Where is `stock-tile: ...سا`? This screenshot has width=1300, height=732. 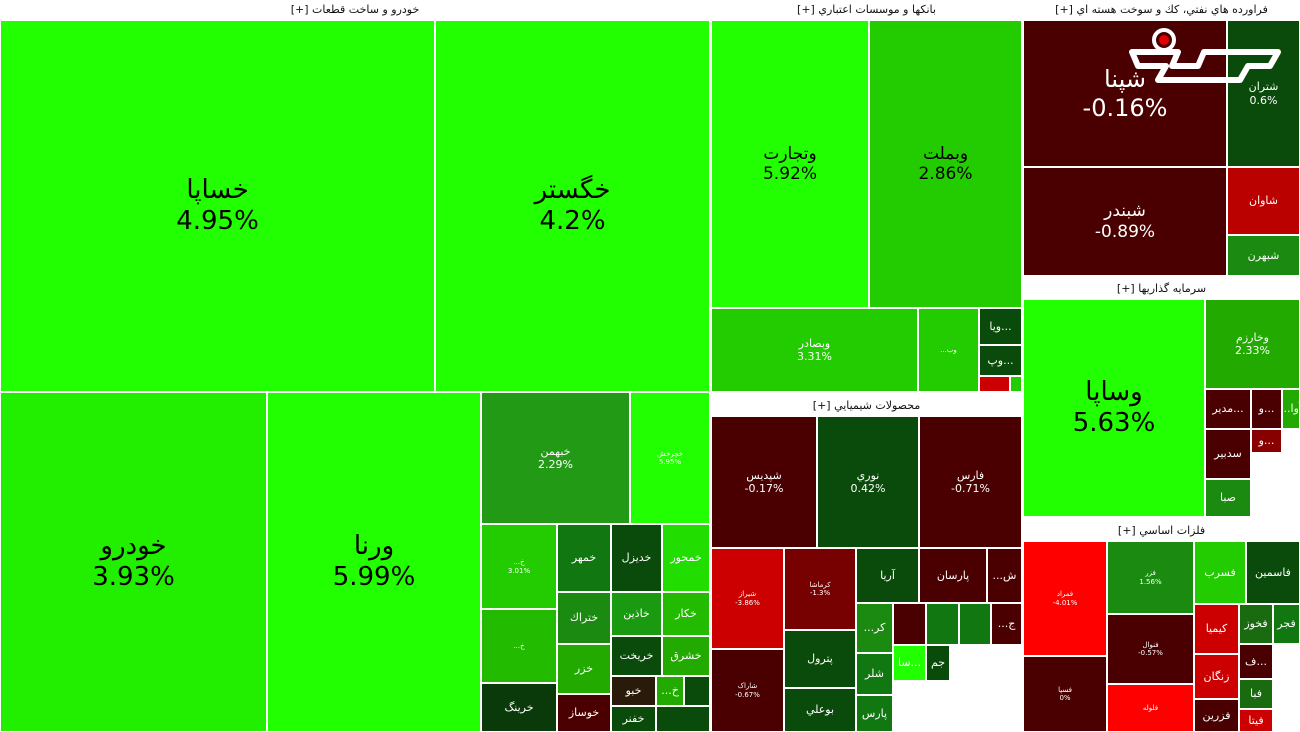 stock-tile: ...سا is located at coordinates (909, 663).